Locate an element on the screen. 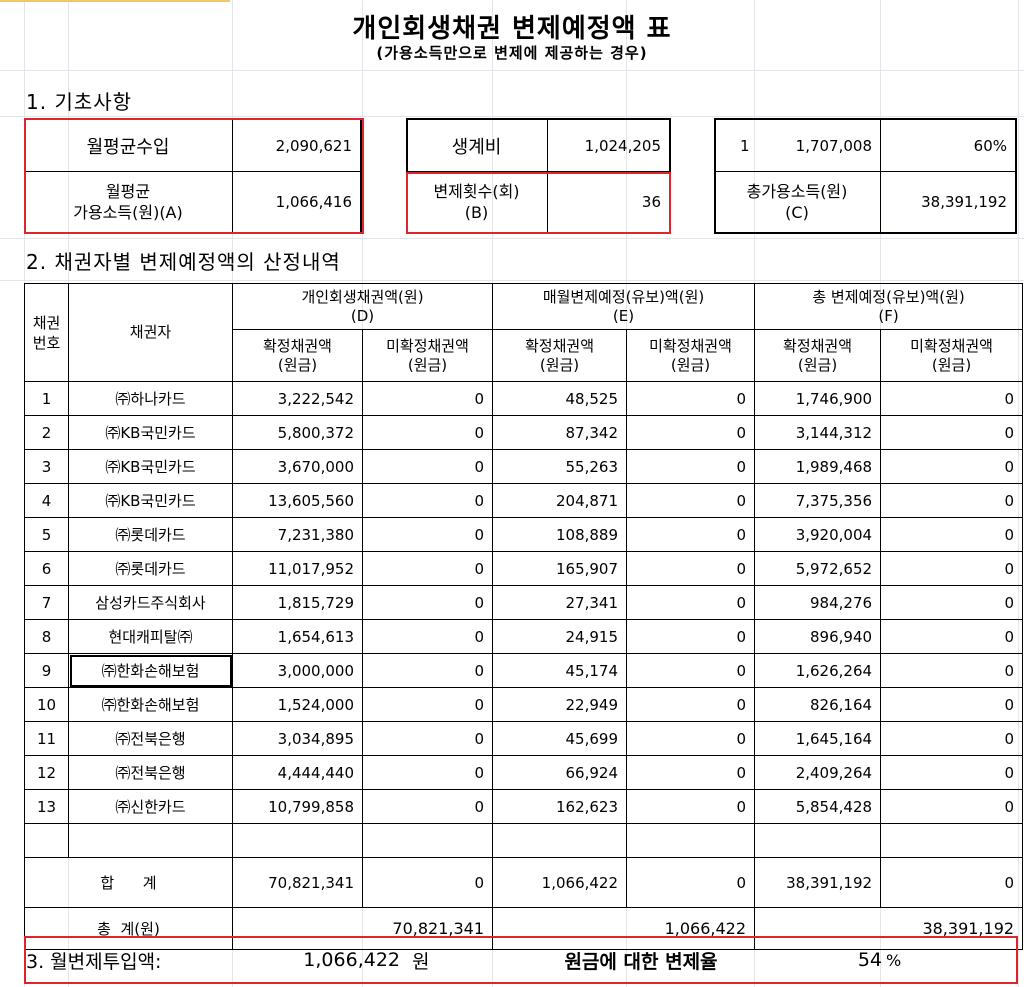 The height and width of the screenshot is (987, 1024). total-confirmed: 5,854,428 is located at coordinates (818, 806).